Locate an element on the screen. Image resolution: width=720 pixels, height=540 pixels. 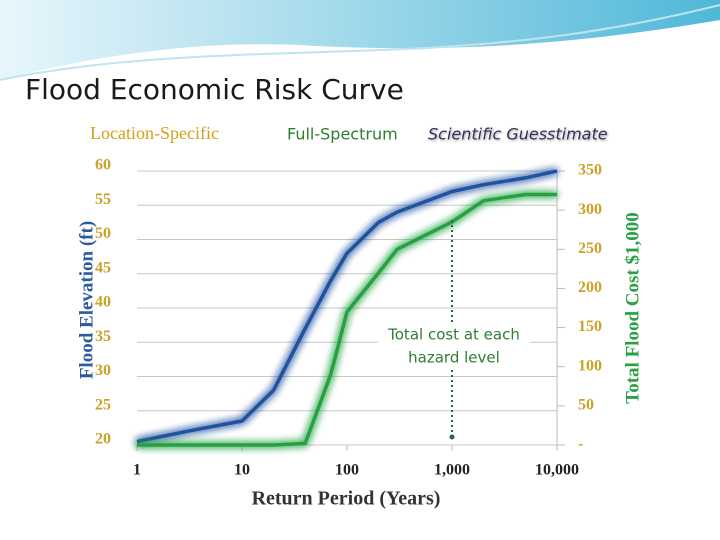
annotation: hazard level is located at coordinates (454, 358).